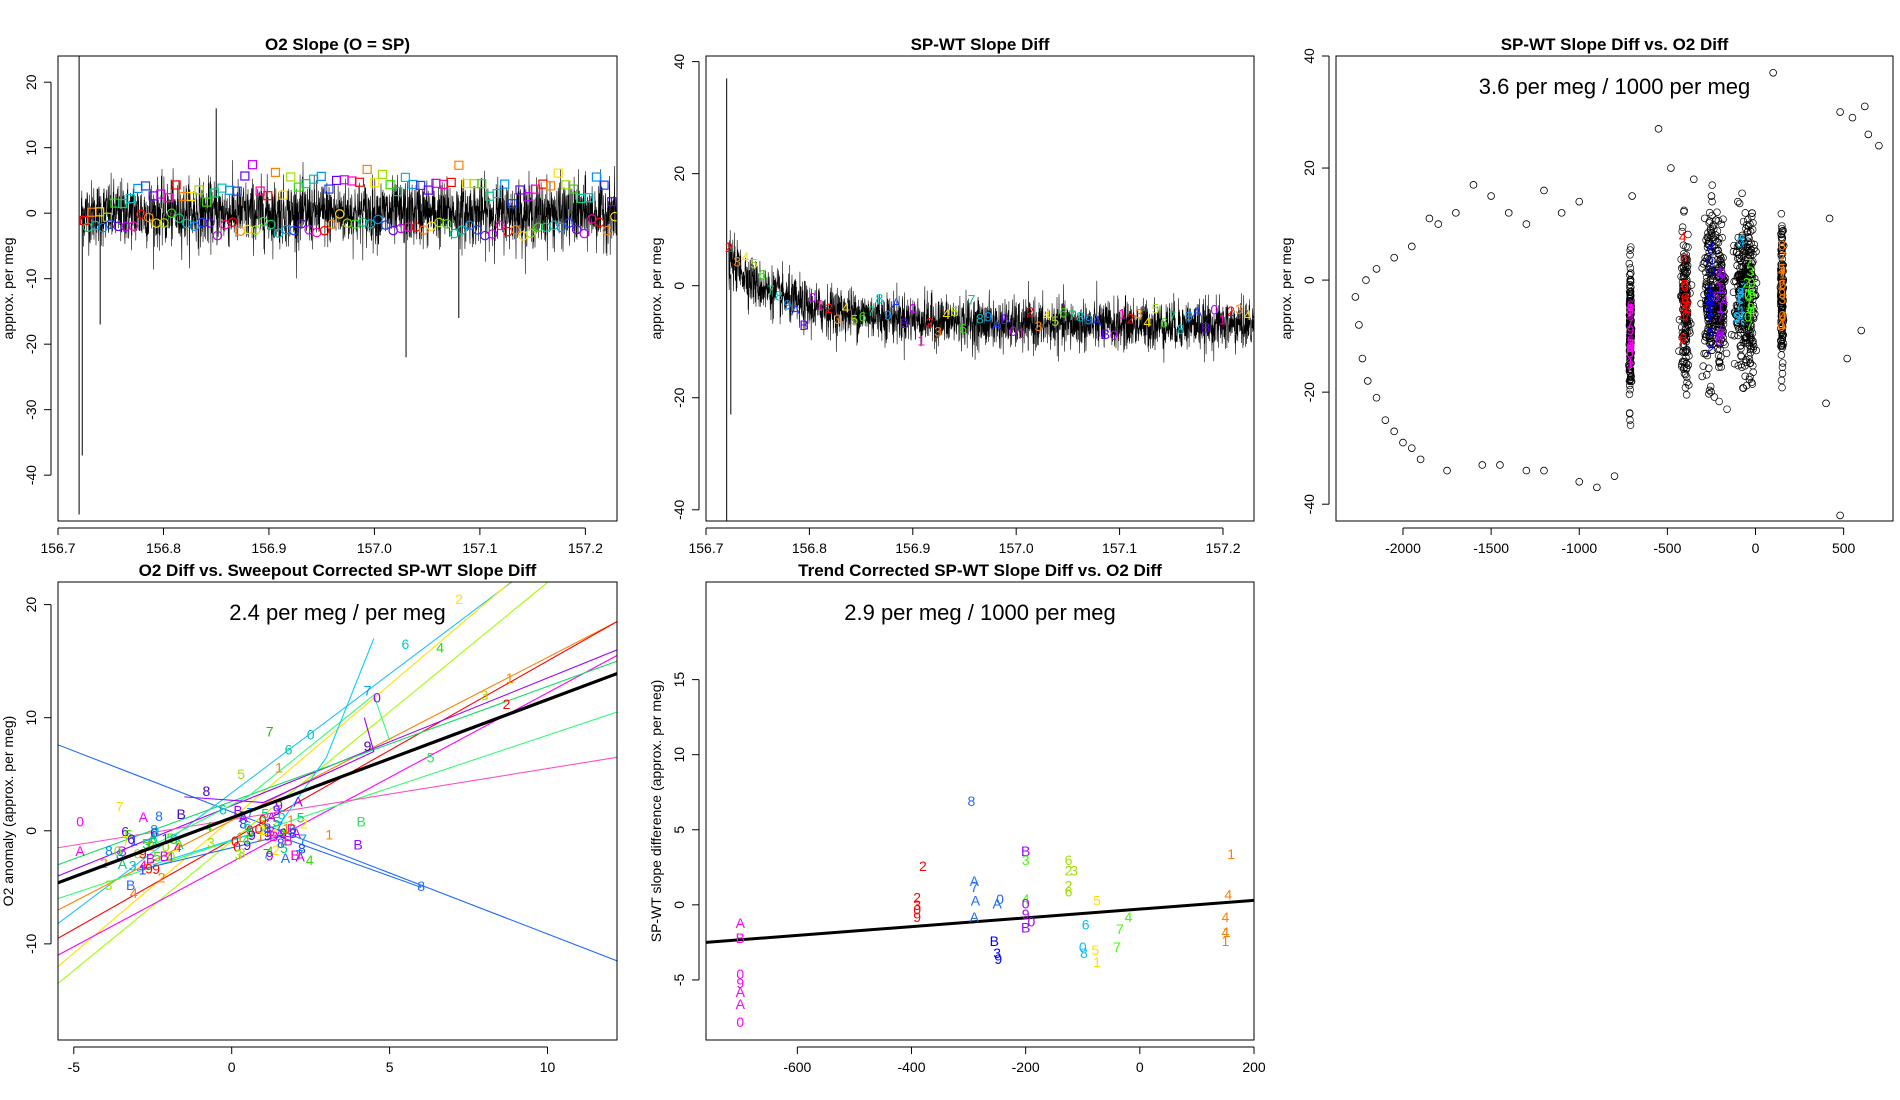 The height and width of the screenshot is (1100, 1900). I want to click on x-tick-label: -5, so click(74, 1067).